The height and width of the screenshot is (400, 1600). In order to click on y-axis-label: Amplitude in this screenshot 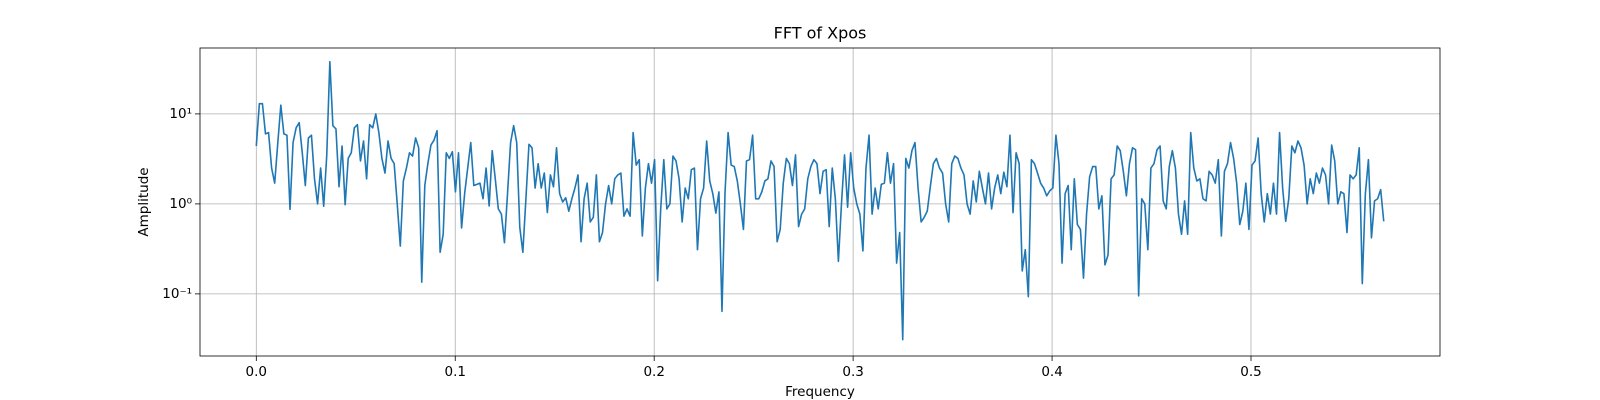, I will do `click(144, 201)`.